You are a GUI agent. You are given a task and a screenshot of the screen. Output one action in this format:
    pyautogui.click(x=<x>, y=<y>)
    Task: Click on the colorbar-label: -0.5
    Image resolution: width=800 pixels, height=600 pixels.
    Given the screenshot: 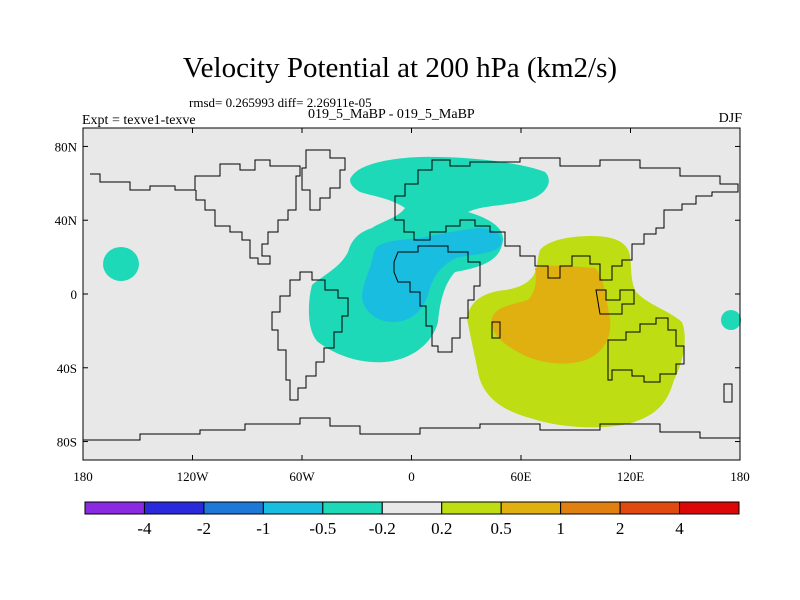 What is the action you would take?
    pyautogui.click(x=322, y=528)
    